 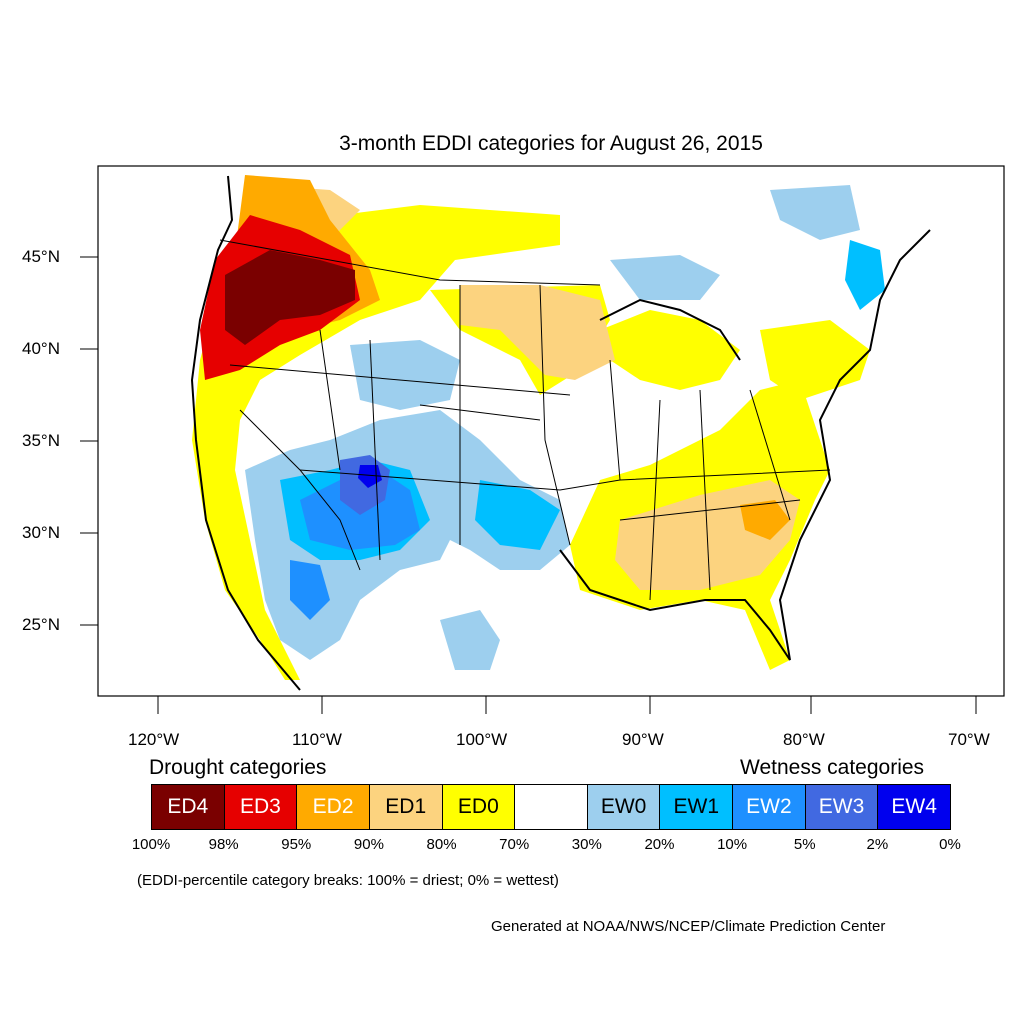 What do you see at coordinates (665, 277) in the screenshot?
I see `ew0-region-greatlakes` at bounding box center [665, 277].